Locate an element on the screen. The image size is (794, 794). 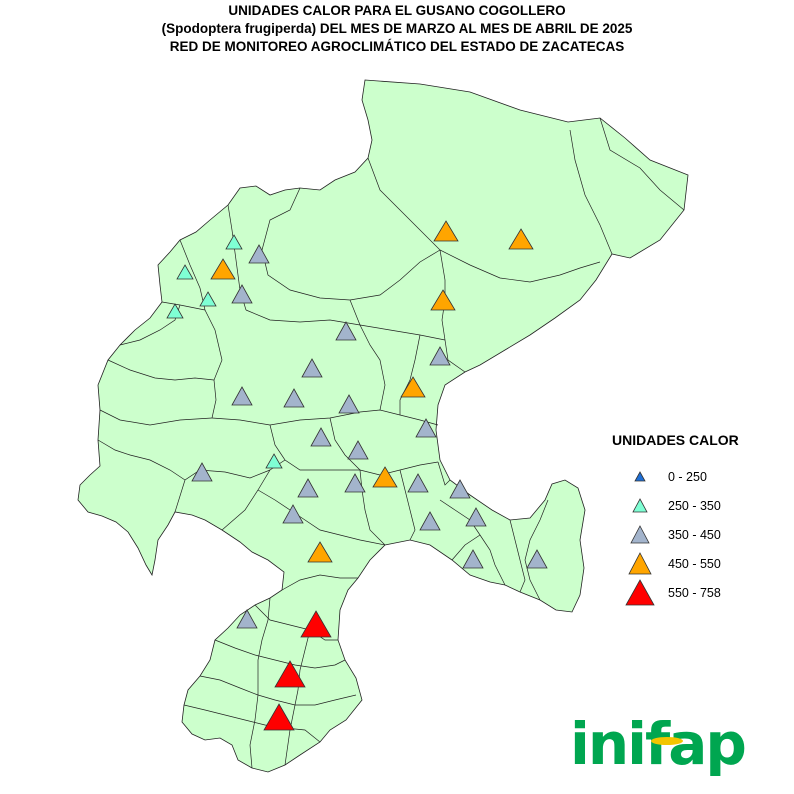
legend-title: UNIDADES CALOR is located at coordinates (675, 440).